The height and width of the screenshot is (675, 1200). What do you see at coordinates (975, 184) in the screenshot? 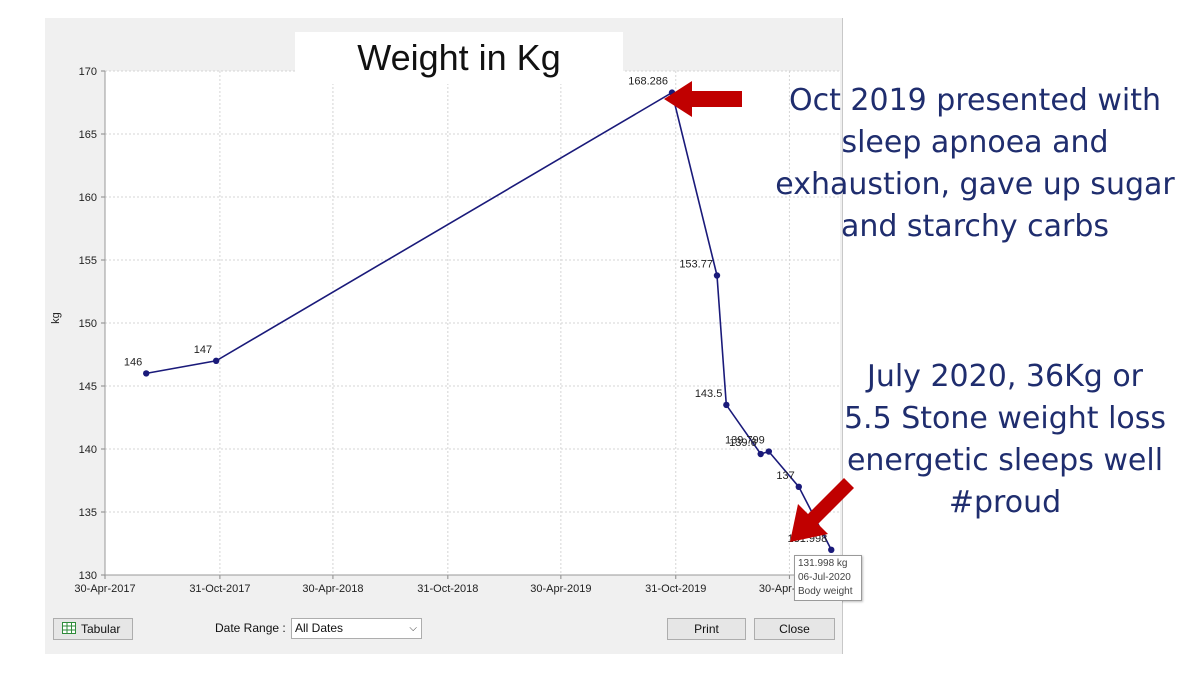
I see `annotation-line: exhaustion, gave up sugar` at bounding box center [975, 184].